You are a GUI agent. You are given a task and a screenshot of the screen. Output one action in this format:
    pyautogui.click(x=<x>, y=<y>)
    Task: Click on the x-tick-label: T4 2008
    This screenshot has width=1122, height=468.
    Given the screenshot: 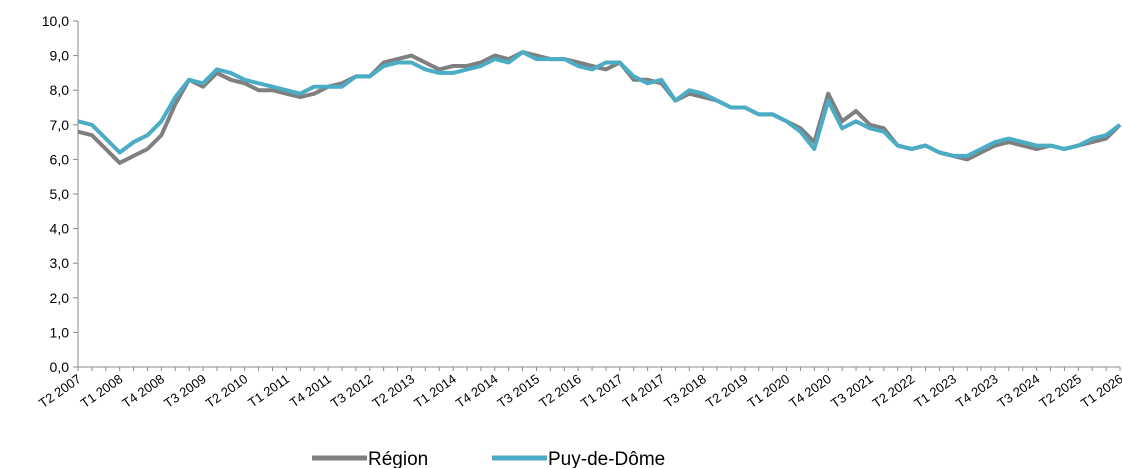 What is the action you would take?
    pyautogui.click(x=143, y=391)
    